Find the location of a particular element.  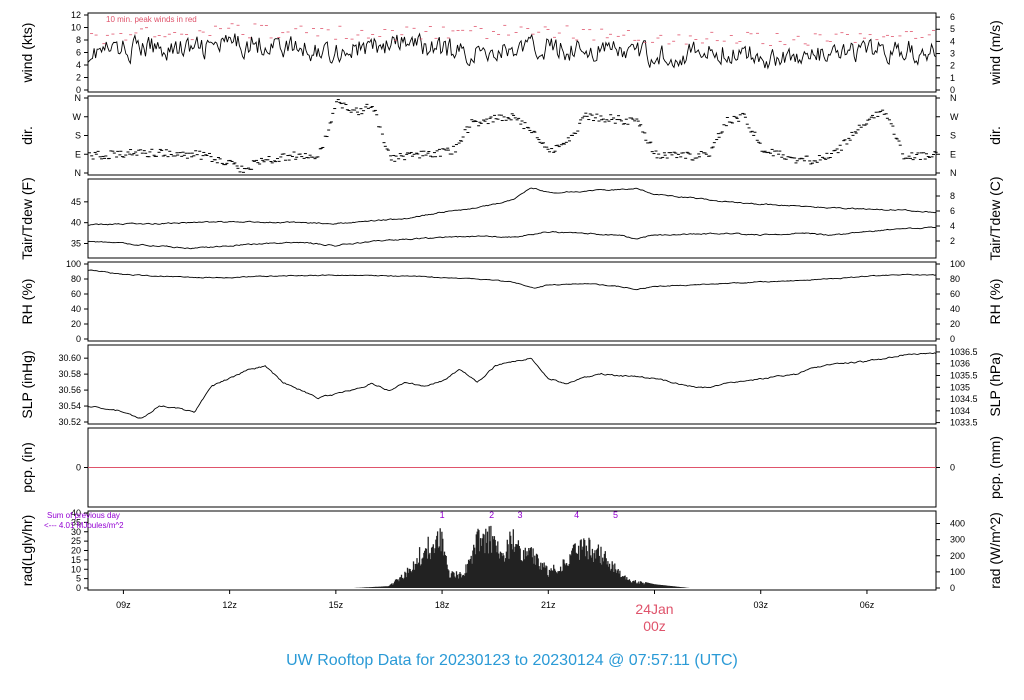

radiation-marker-4: 4 is located at coordinates (576, 515).